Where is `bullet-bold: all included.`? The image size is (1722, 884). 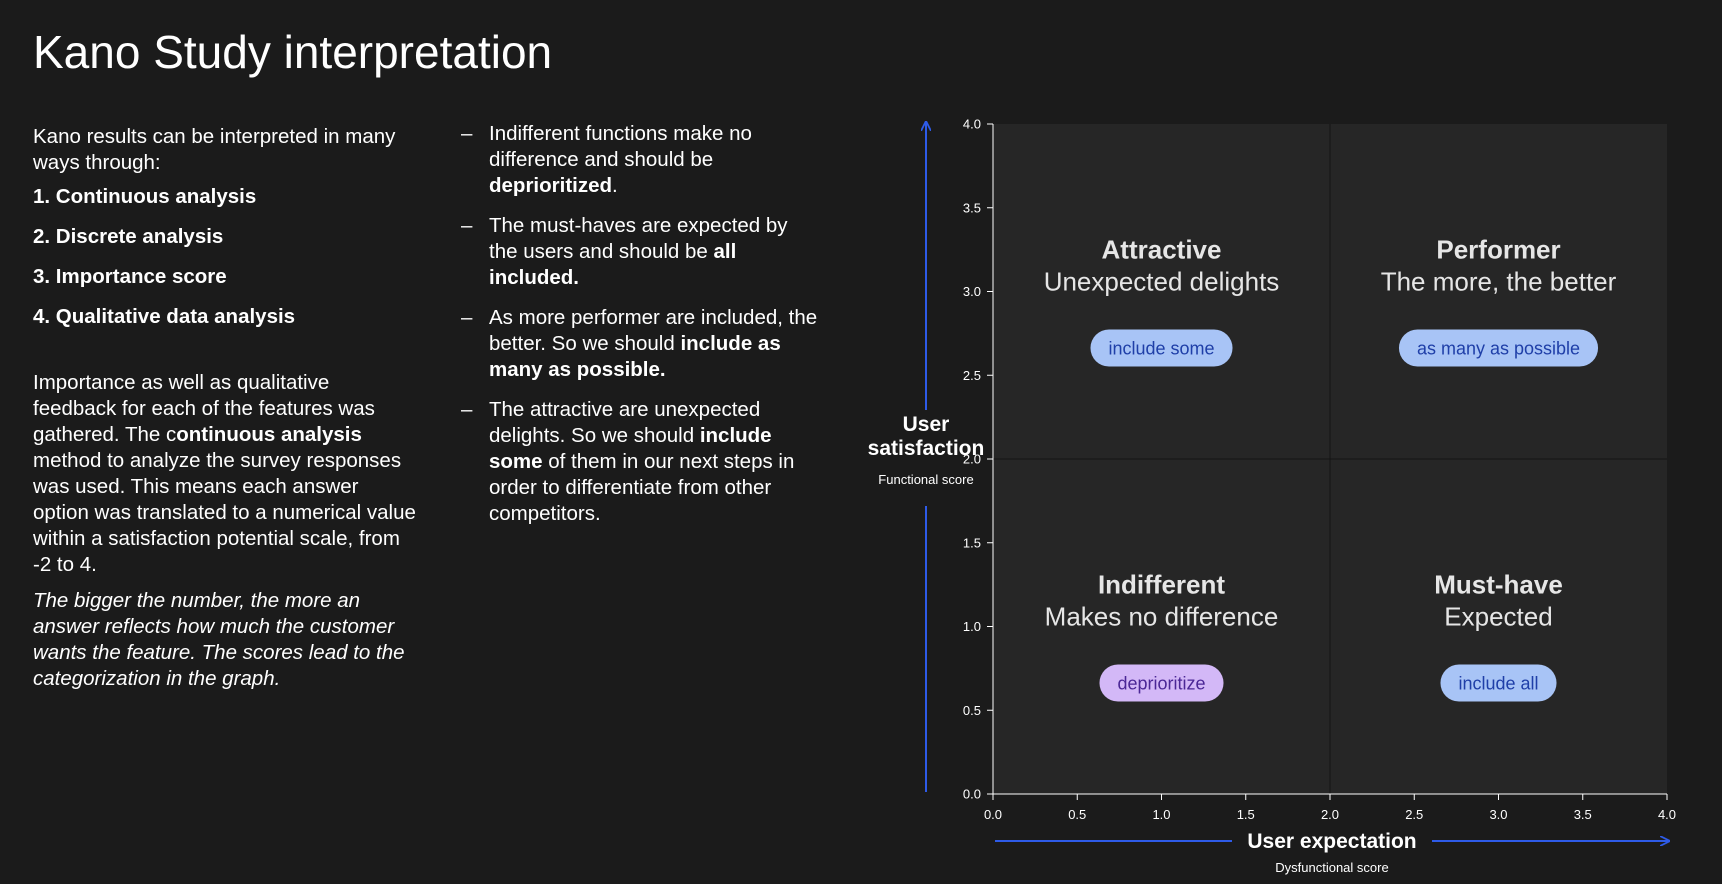 bullet-bold: all included. is located at coordinates (613, 264).